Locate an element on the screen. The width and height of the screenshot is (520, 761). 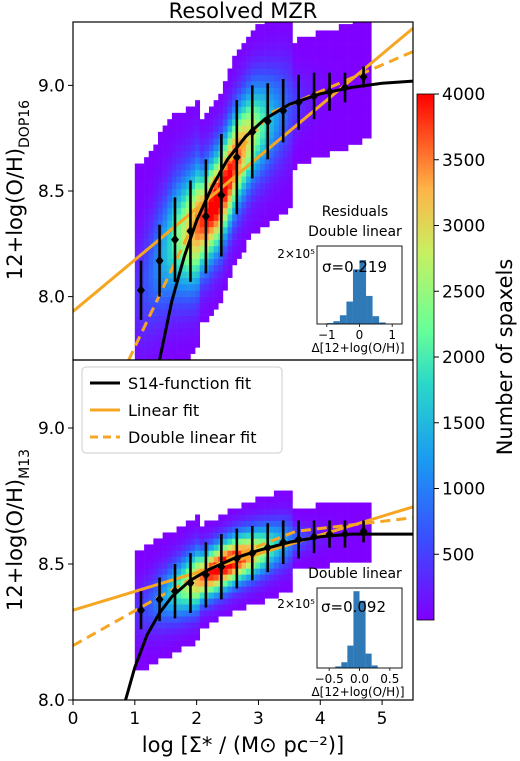
inset-top-title-2: Double linear is located at coordinates (355, 232).